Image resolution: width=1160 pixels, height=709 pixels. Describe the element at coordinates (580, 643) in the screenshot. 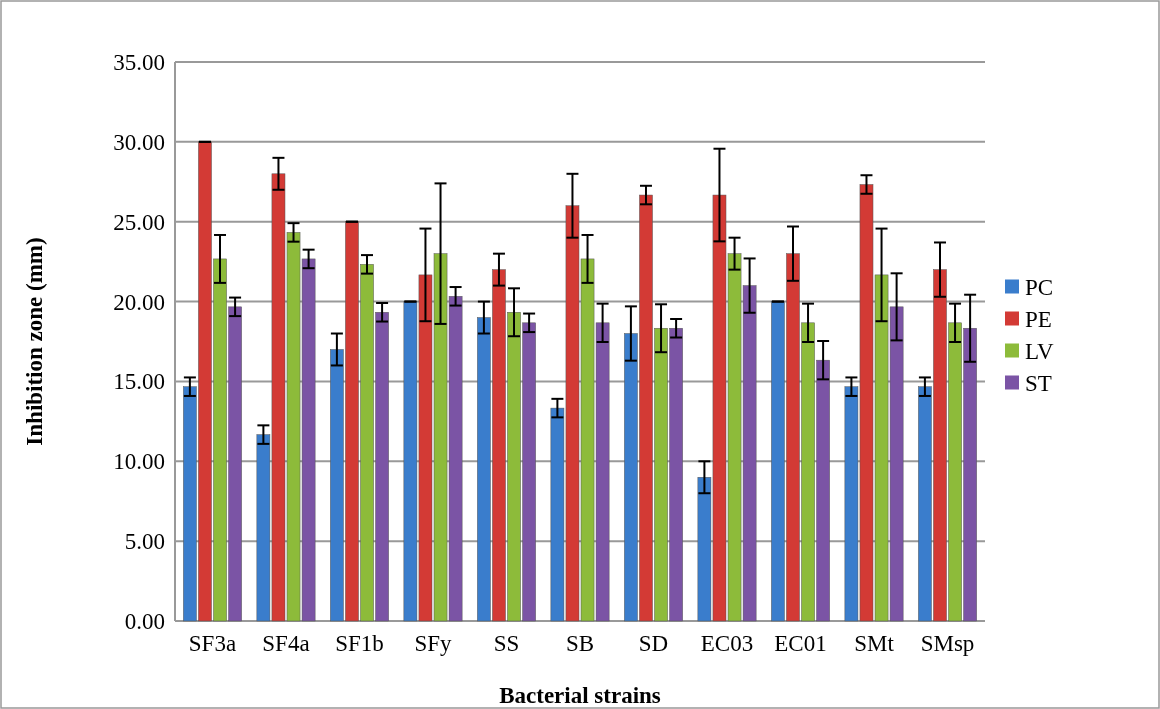

I see `x-tick-label: SB` at that location.